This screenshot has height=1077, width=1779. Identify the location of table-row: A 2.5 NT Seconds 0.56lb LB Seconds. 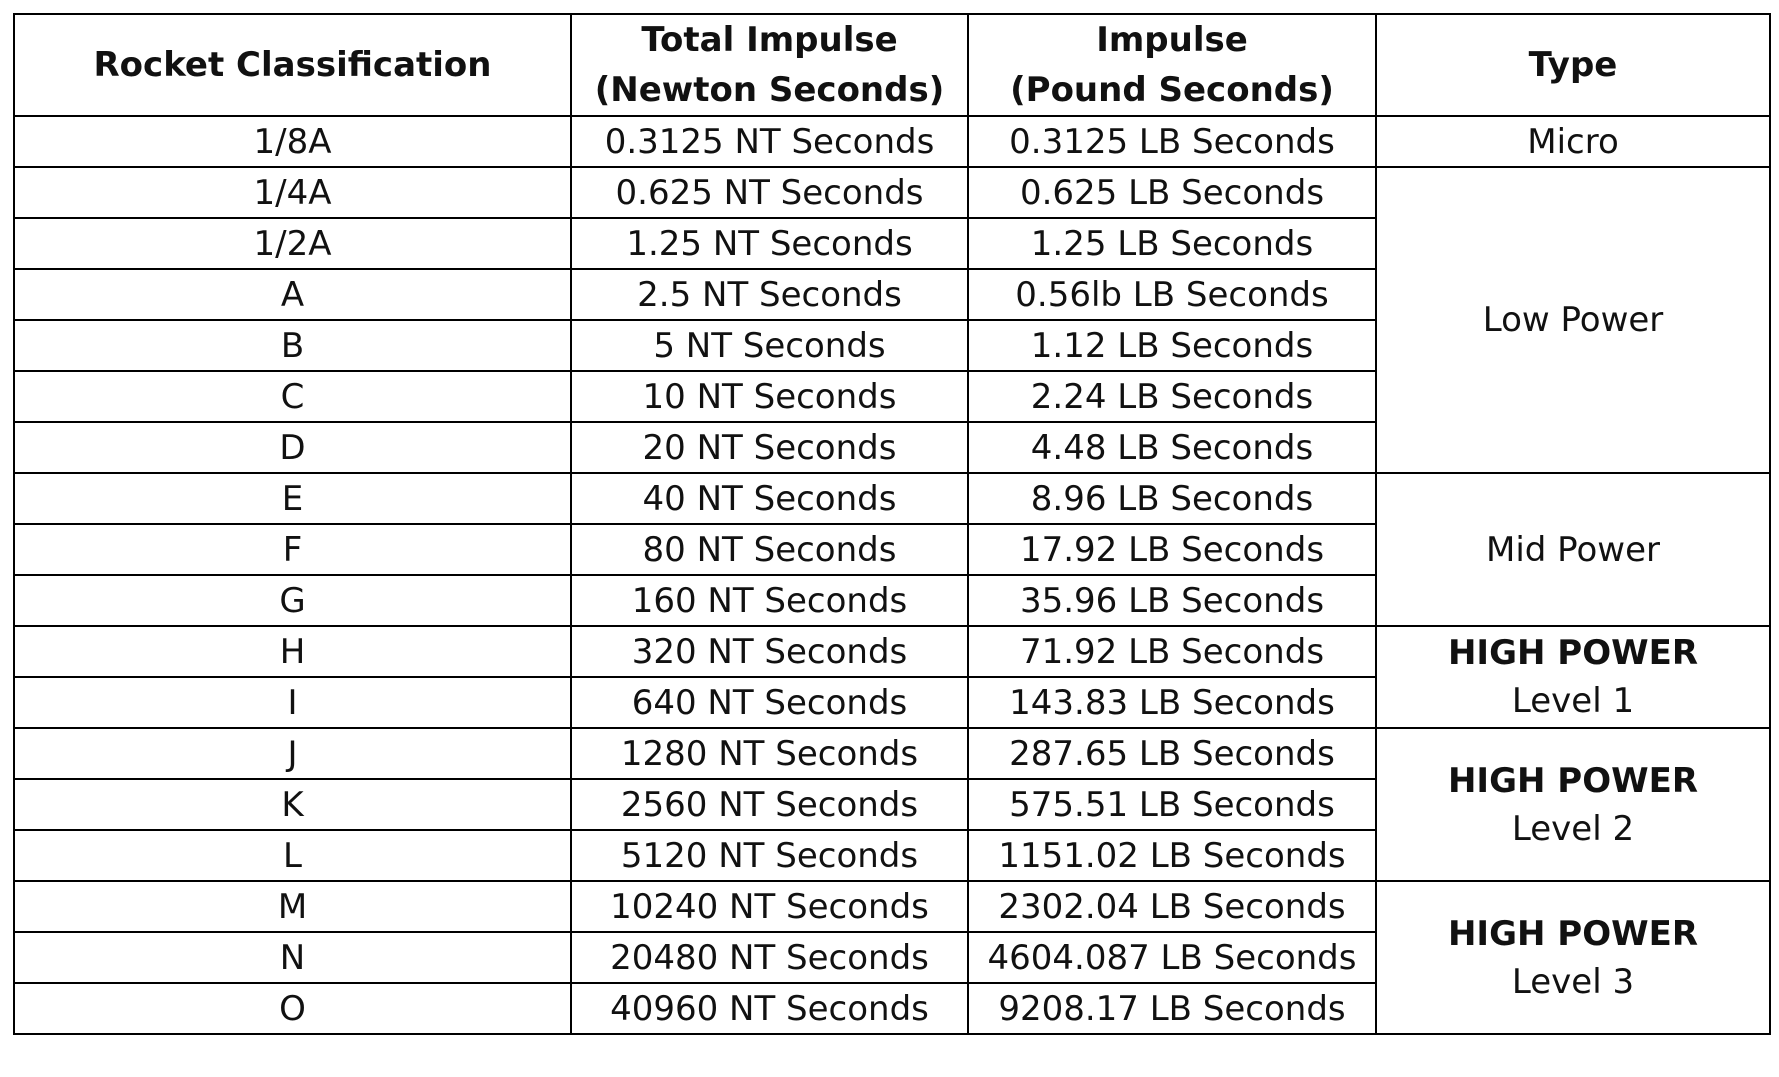
(891, 294).